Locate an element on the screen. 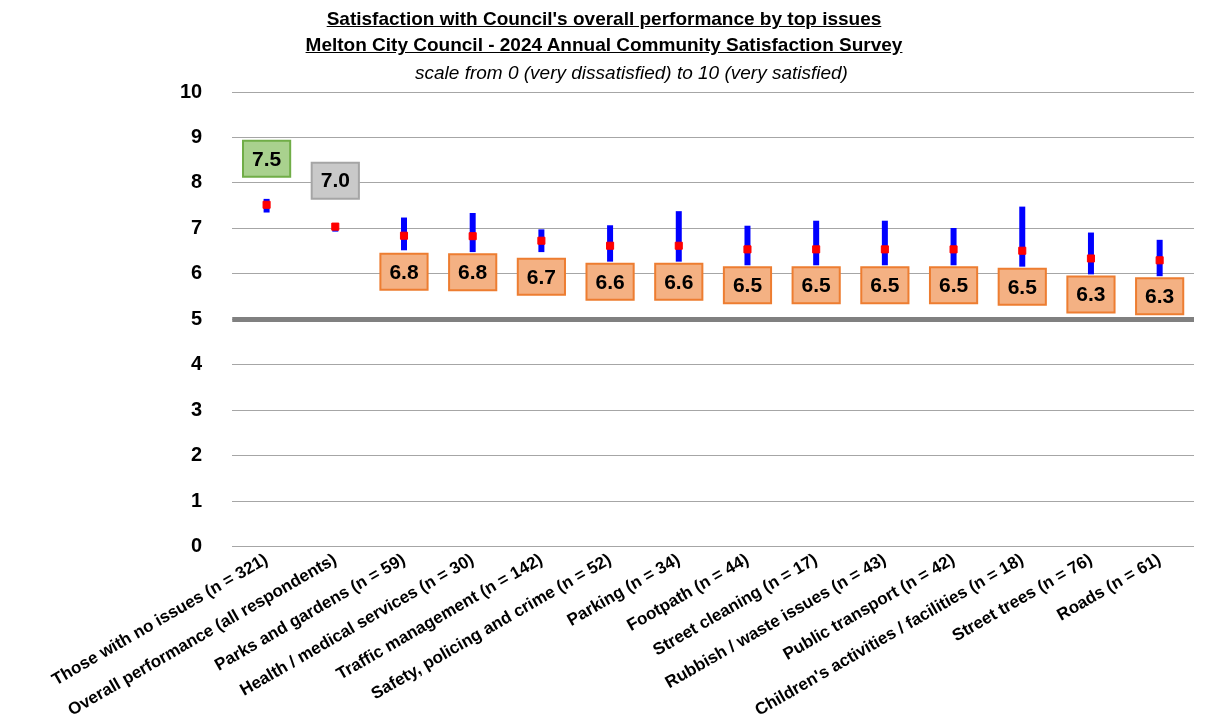  y-tick-label: 3 is located at coordinates (197, 408).